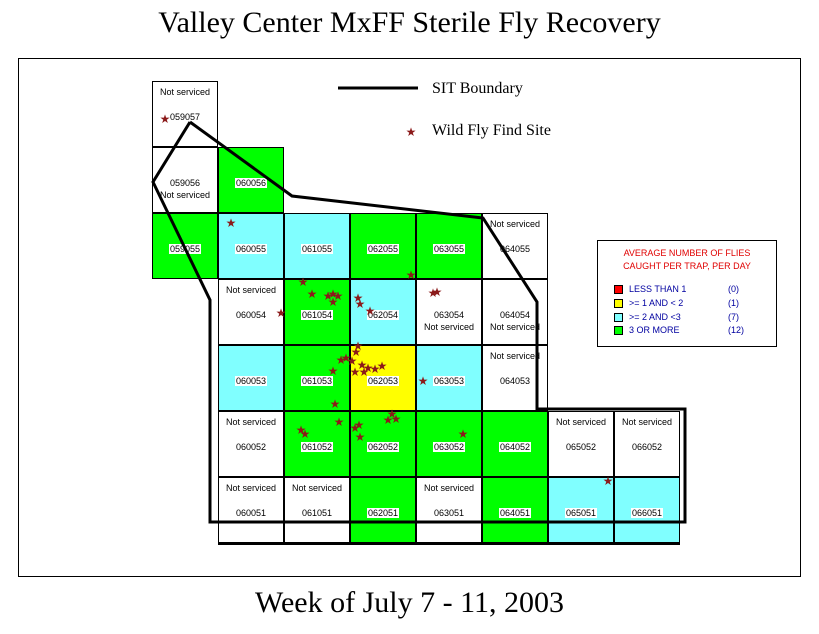  I want to click on green-swatch, so click(618, 330).